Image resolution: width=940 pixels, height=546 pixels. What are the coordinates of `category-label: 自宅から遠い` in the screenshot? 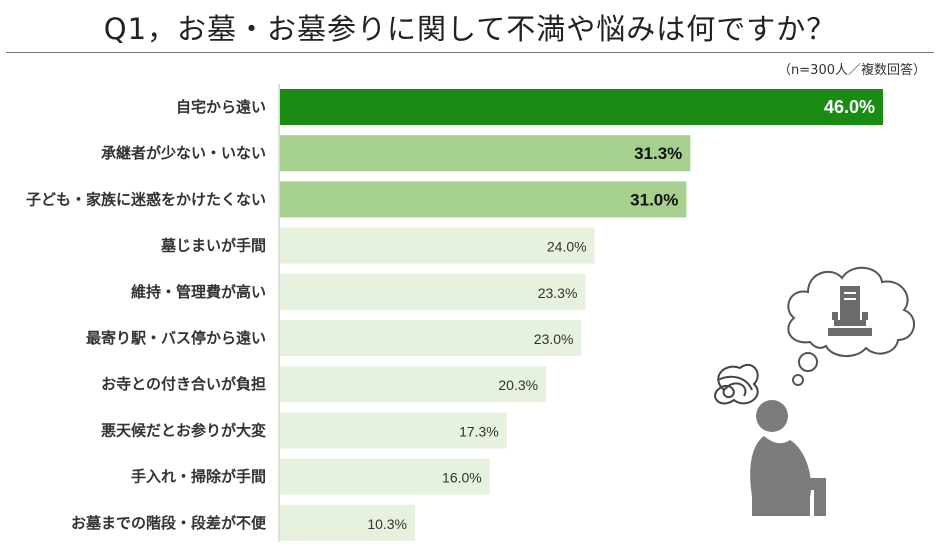 It's located at (221, 107).